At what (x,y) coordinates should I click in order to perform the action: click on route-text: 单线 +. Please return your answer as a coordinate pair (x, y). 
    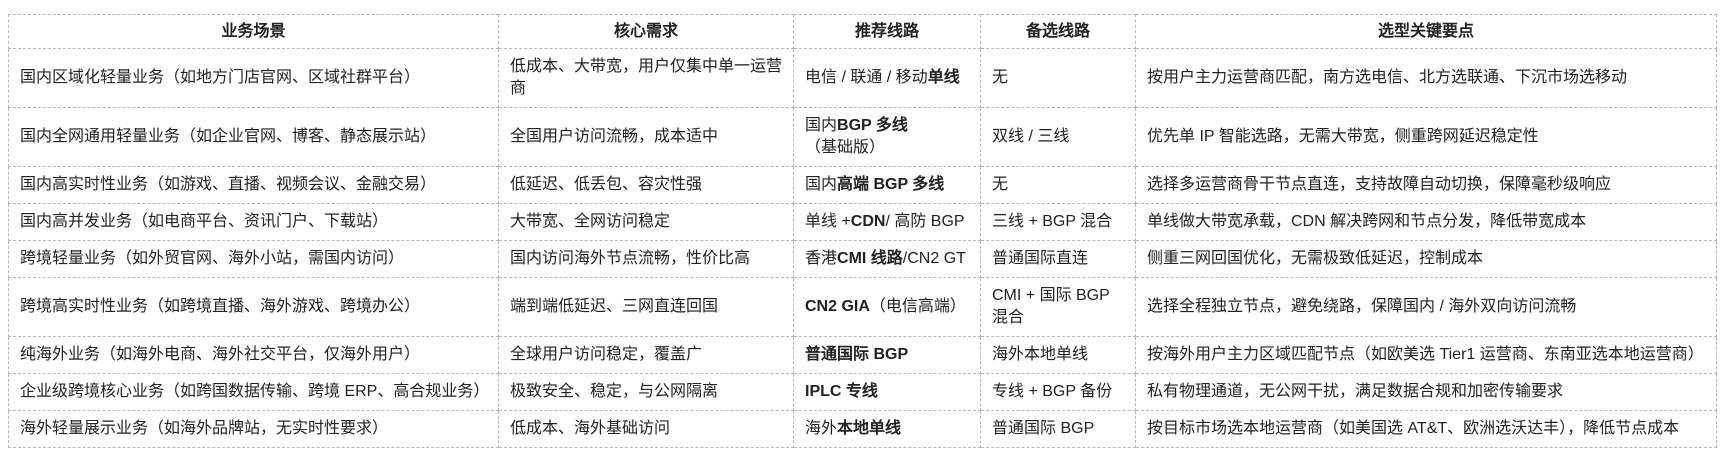
    Looking at the image, I should click on (828, 221).